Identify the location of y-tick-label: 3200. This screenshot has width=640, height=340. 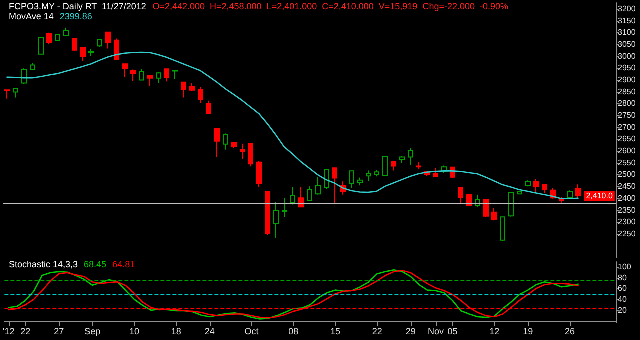
(627, 9).